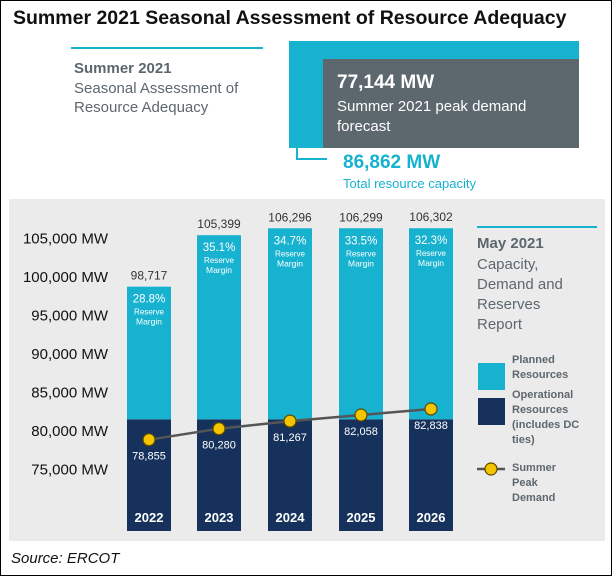 The height and width of the screenshot is (576, 612). I want to click on legend-marker, so click(491, 469).